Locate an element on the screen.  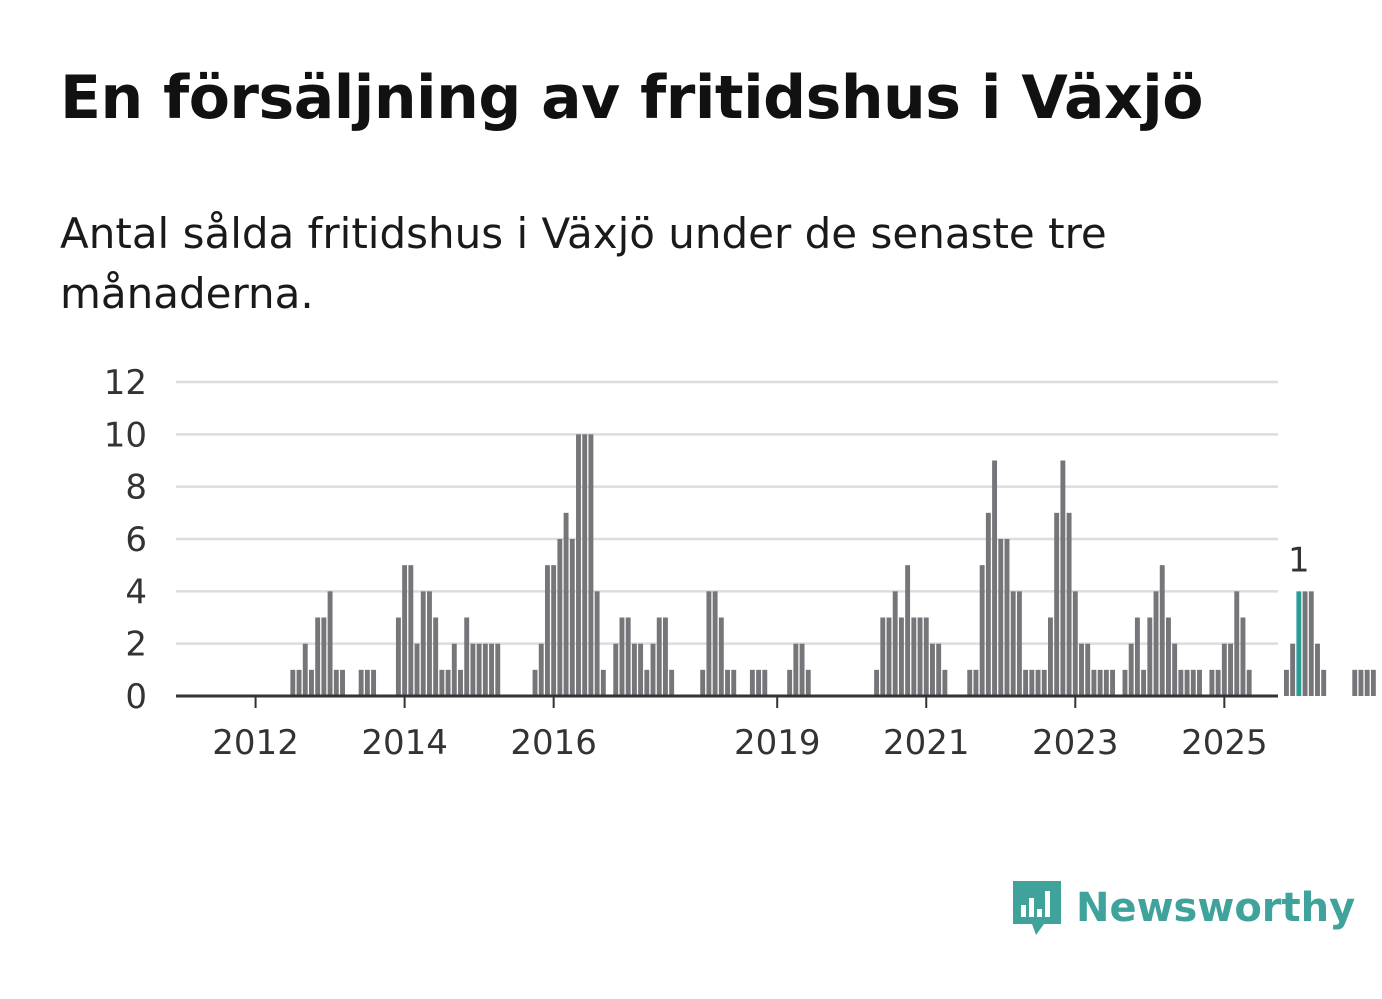
data-label: 1 is located at coordinates (1299, 560).